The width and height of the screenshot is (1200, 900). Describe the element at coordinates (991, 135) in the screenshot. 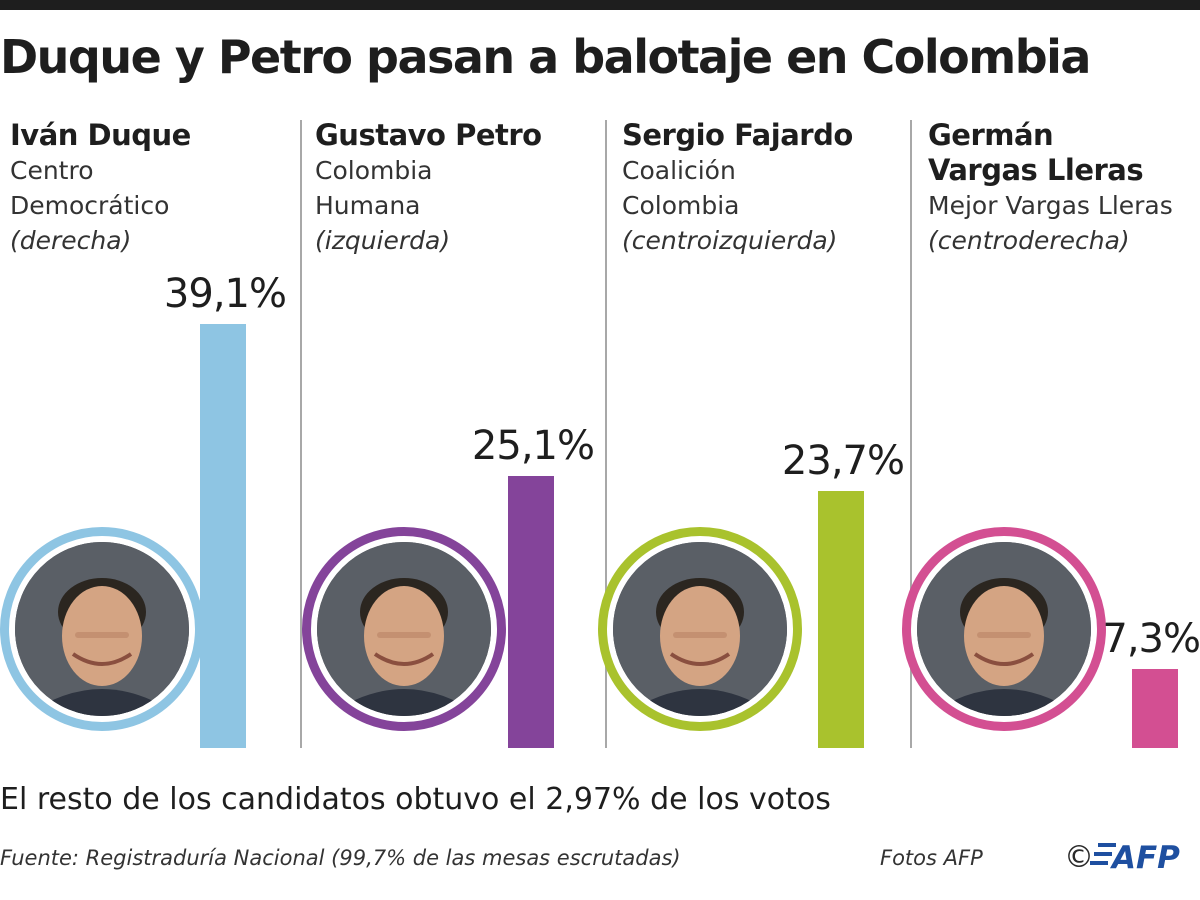

I see `candidate-name: Germán` at that location.